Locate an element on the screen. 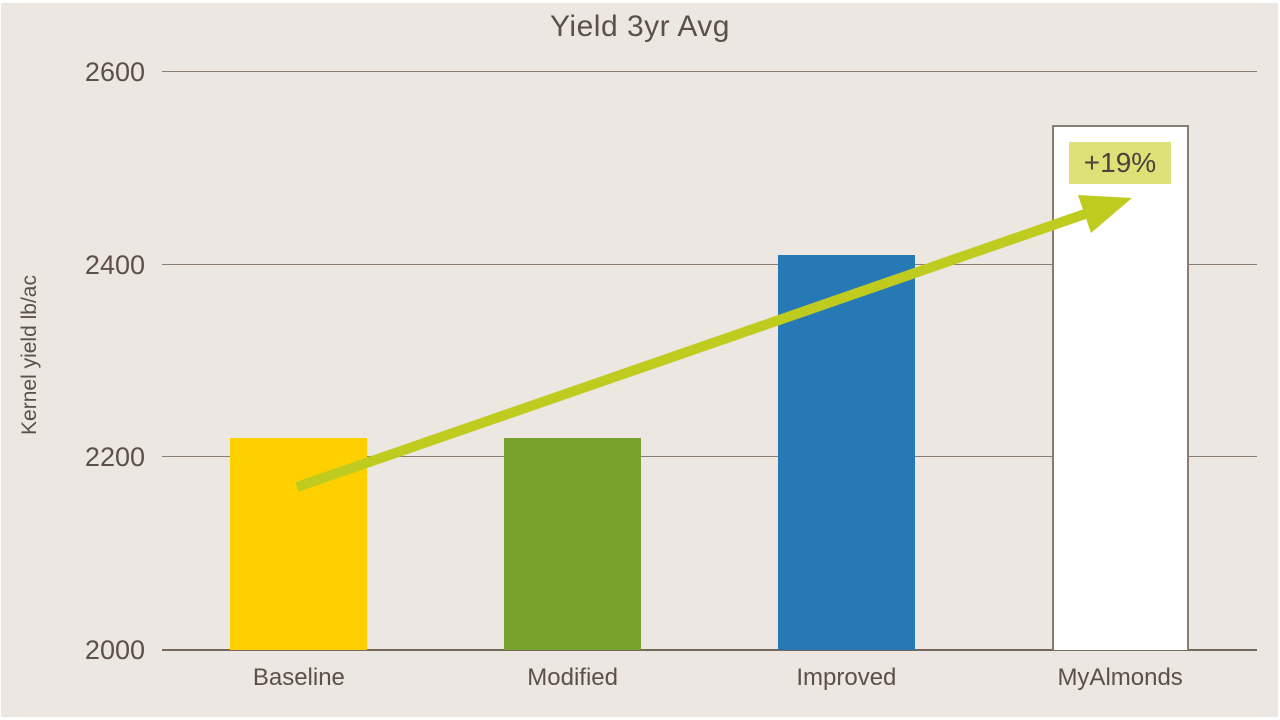 The height and width of the screenshot is (720, 1280). y-tick-label: 2400 is located at coordinates (114, 264).